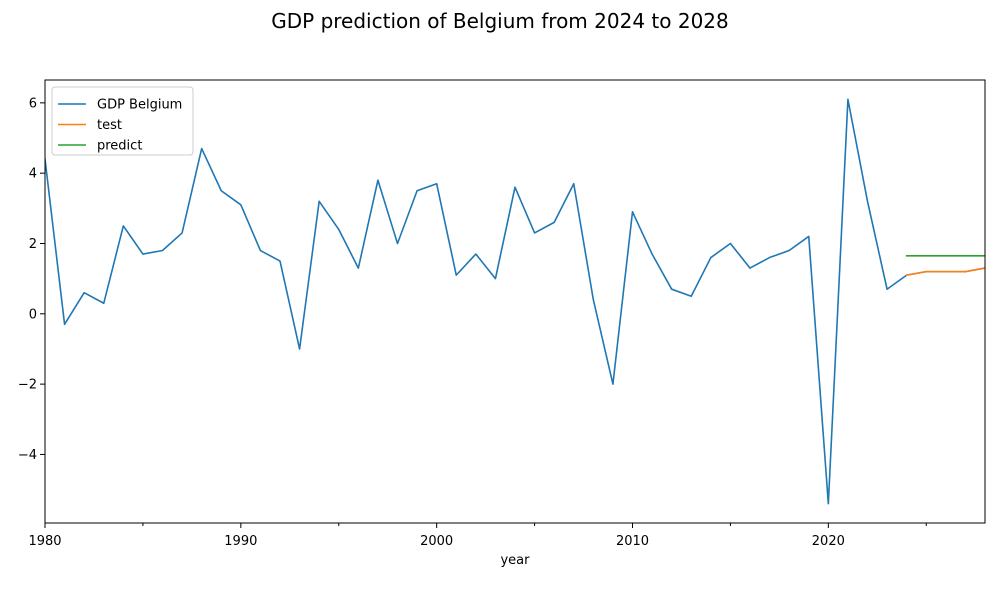 This screenshot has width=1000, height=600. Describe the element at coordinates (945, 272) in the screenshot. I see `series-line-test` at that location.